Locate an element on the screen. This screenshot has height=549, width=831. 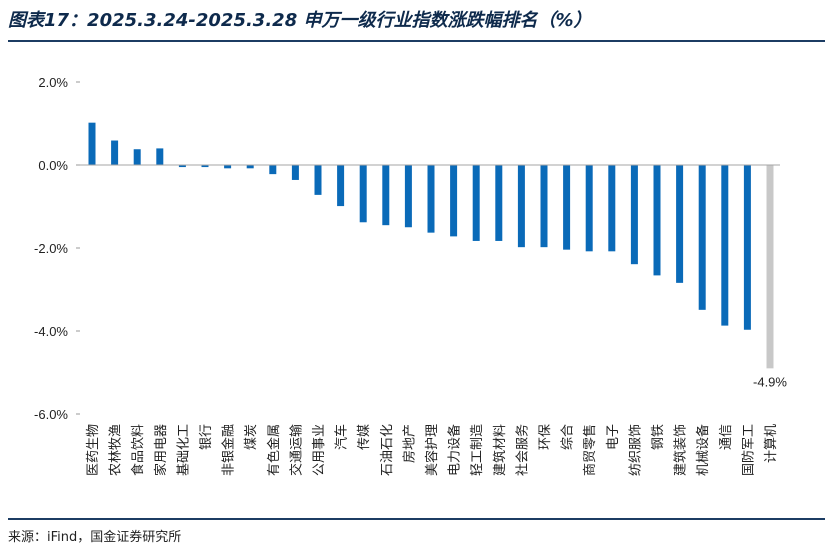
category-label: 传媒 is located at coordinates (364, 437).